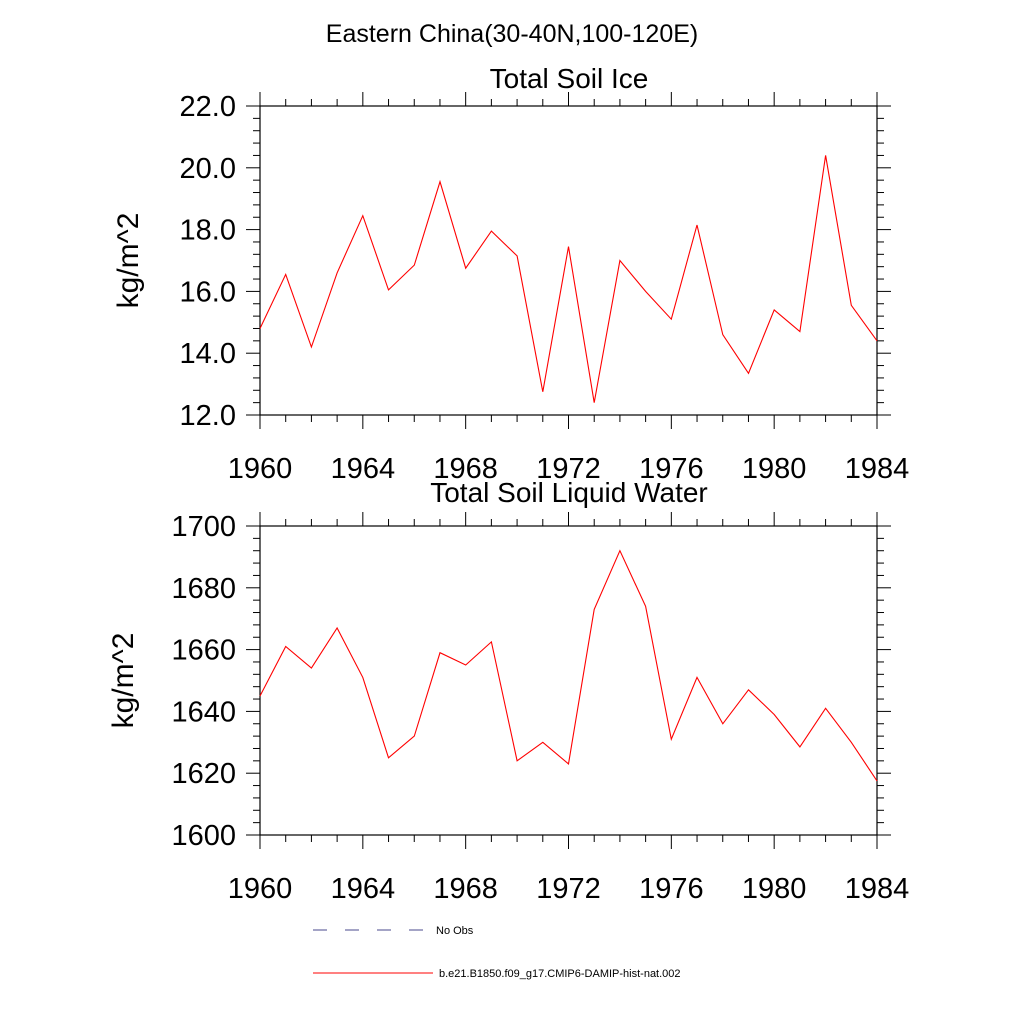  Describe the element at coordinates (203, 836) in the screenshot. I see `y-tick-label: 1600` at that location.